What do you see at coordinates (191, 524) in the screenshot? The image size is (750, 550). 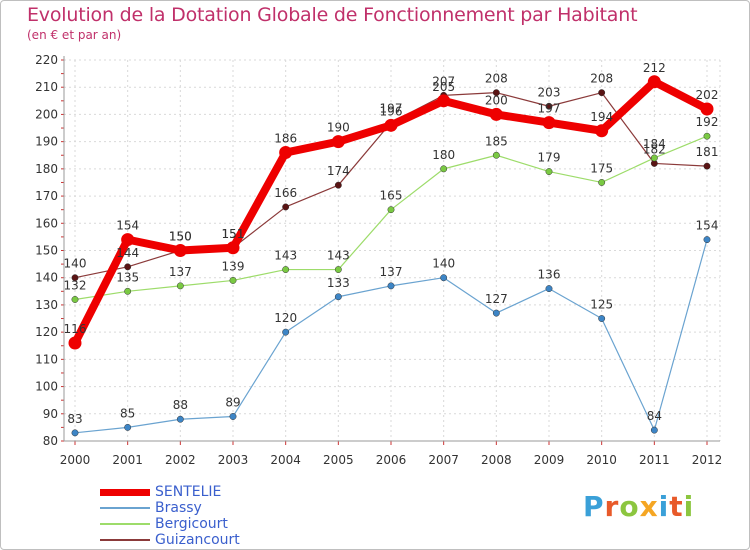 I see `legend-label: Bergicourt` at bounding box center [191, 524].